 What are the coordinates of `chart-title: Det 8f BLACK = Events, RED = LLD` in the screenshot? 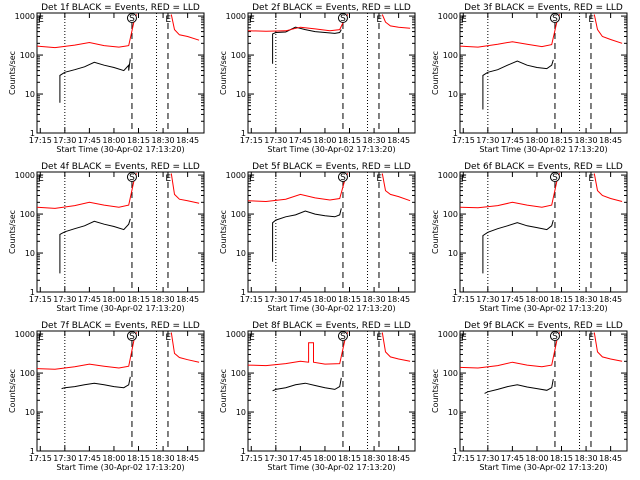 It's located at (331, 326).